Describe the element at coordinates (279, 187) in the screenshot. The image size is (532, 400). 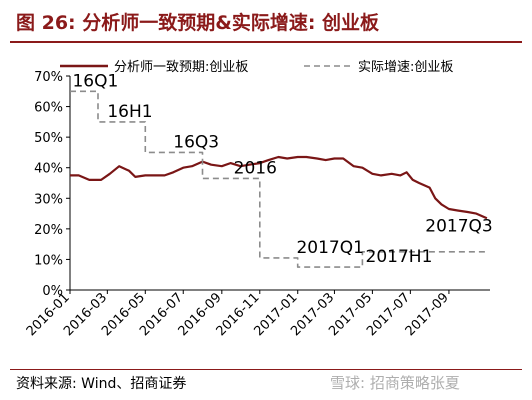
I see `forecast-series-line` at that location.